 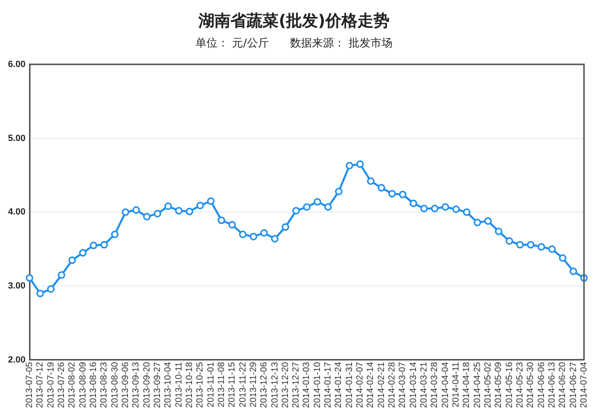 What do you see at coordinates (157, 385) in the screenshot?
I see `x-tick-label: 2013-09-27` at bounding box center [157, 385].